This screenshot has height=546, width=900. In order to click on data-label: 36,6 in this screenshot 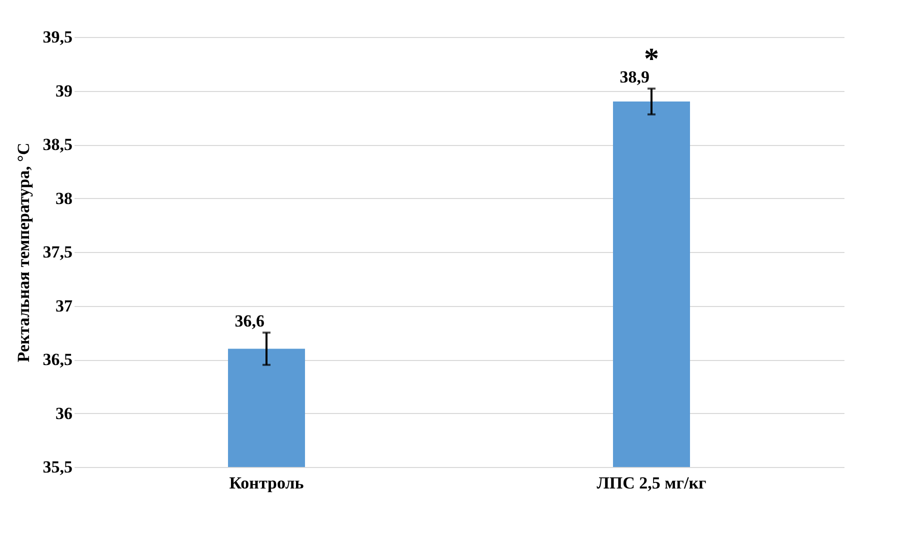, I will do `click(249, 321)`.